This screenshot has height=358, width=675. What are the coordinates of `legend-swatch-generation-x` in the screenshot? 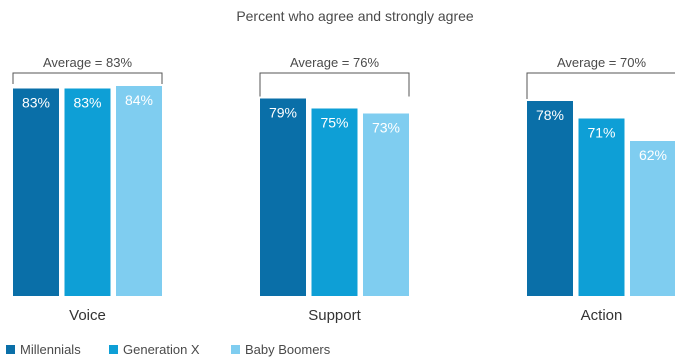 It's located at (113, 349).